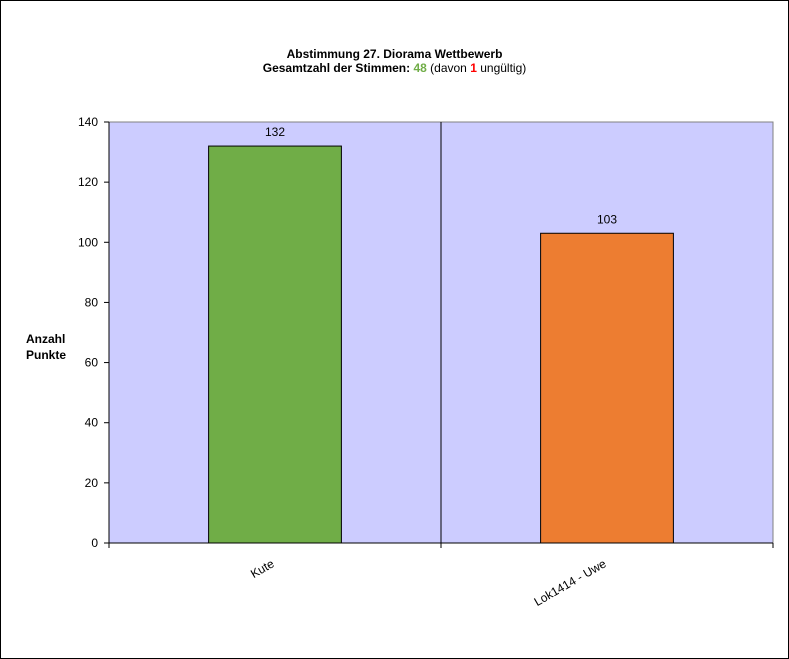 The height and width of the screenshot is (659, 789). What do you see at coordinates (336, 68) in the screenshot?
I see `total-votes-label: Gesamtzahl der Stimmen:` at bounding box center [336, 68].